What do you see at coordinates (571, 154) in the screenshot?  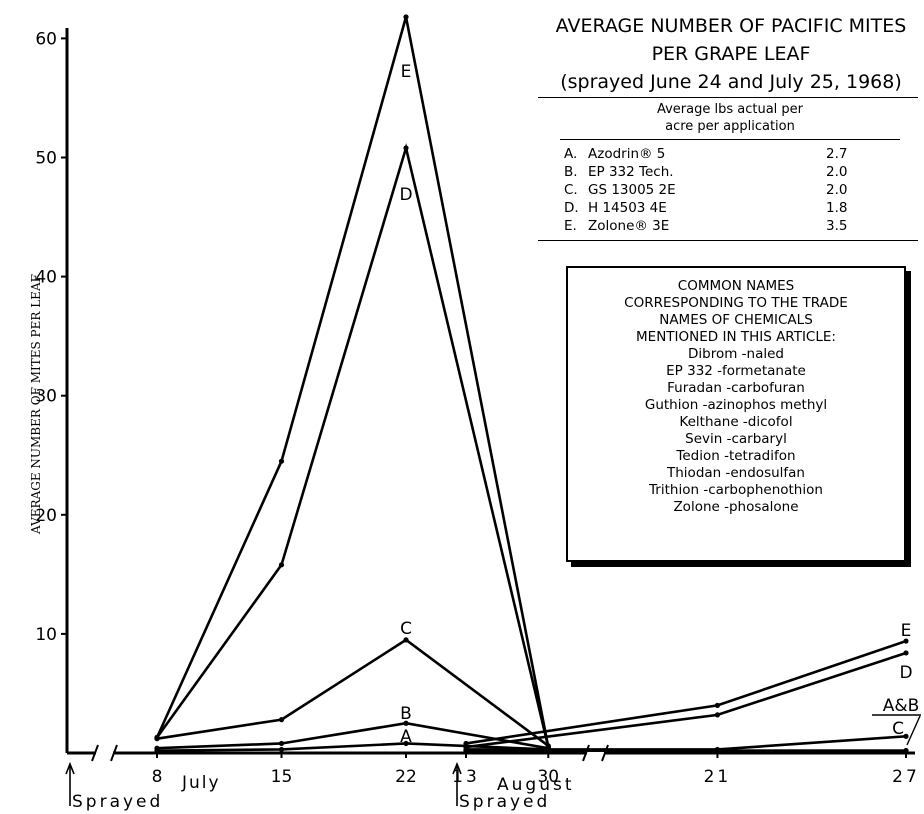 I see `row-letter: A.` at bounding box center [571, 154].